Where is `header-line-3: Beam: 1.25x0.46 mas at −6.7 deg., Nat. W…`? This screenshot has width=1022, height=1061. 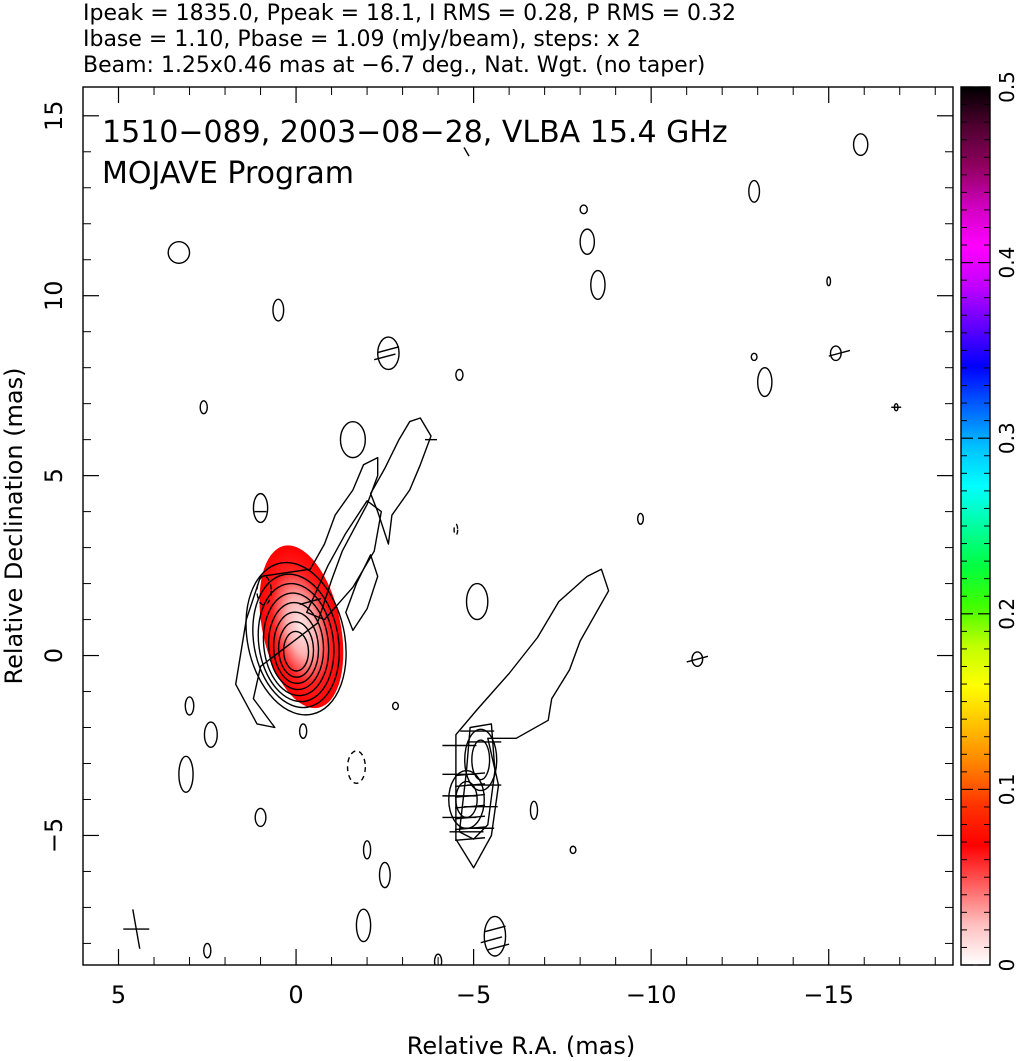
header-line-3: Beam: 1.25x0.46 mas at −6.7 deg., Nat. W… is located at coordinates (394, 65).